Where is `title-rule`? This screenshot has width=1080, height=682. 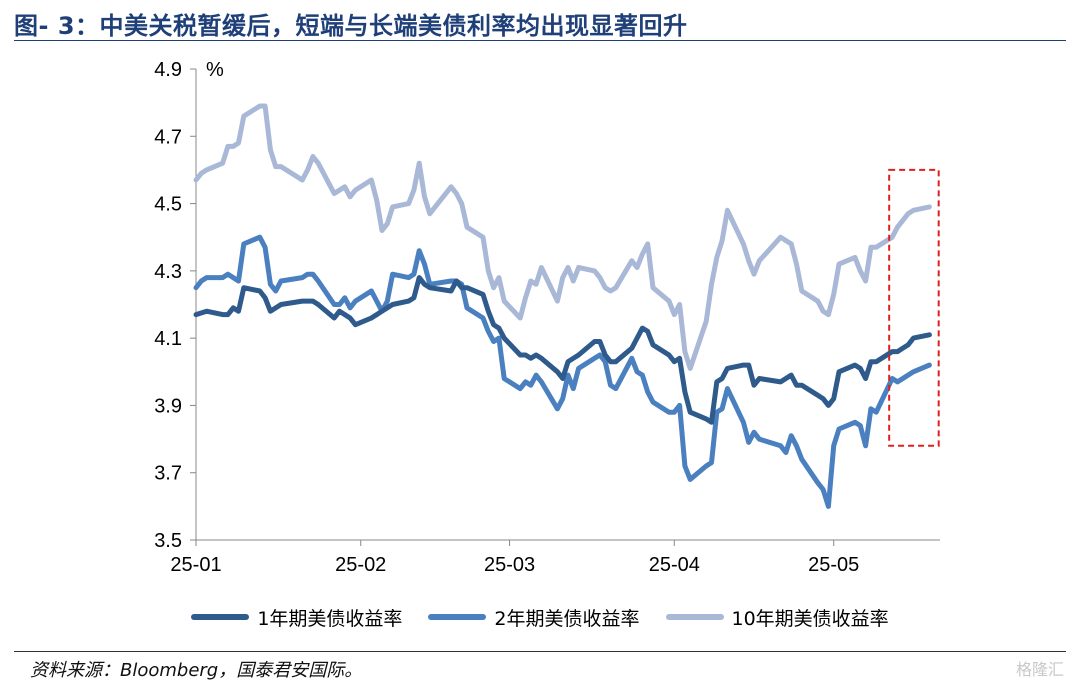
title-rule is located at coordinates (540, 40).